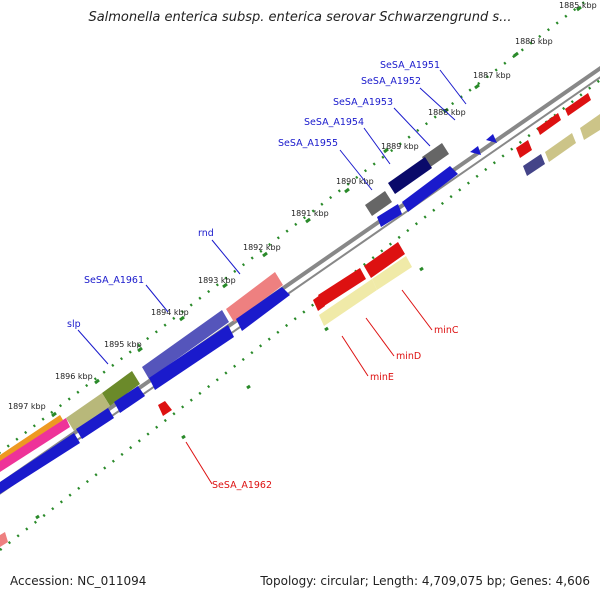  I want to click on kbp-label: 1892 kbp, so click(262, 247).